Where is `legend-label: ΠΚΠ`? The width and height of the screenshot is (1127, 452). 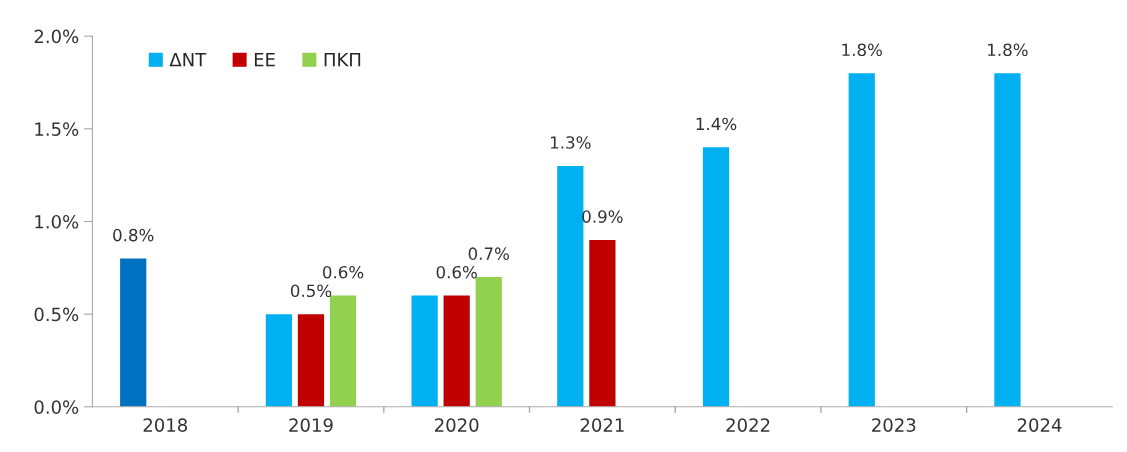
legend-label: ΠΚΠ is located at coordinates (342, 59).